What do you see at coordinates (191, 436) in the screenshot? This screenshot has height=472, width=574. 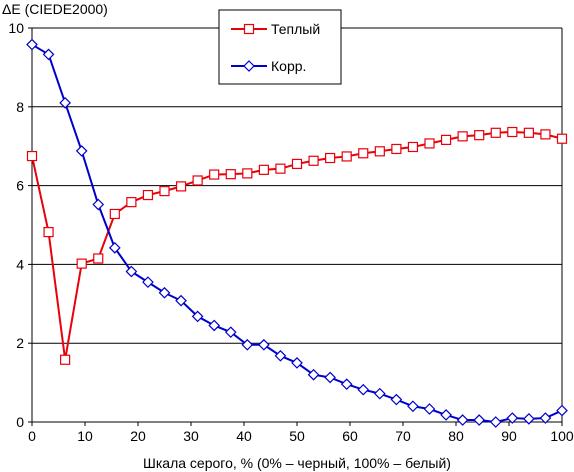 I see `x-tick-label-30: 30` at bounding box center [191, 436].